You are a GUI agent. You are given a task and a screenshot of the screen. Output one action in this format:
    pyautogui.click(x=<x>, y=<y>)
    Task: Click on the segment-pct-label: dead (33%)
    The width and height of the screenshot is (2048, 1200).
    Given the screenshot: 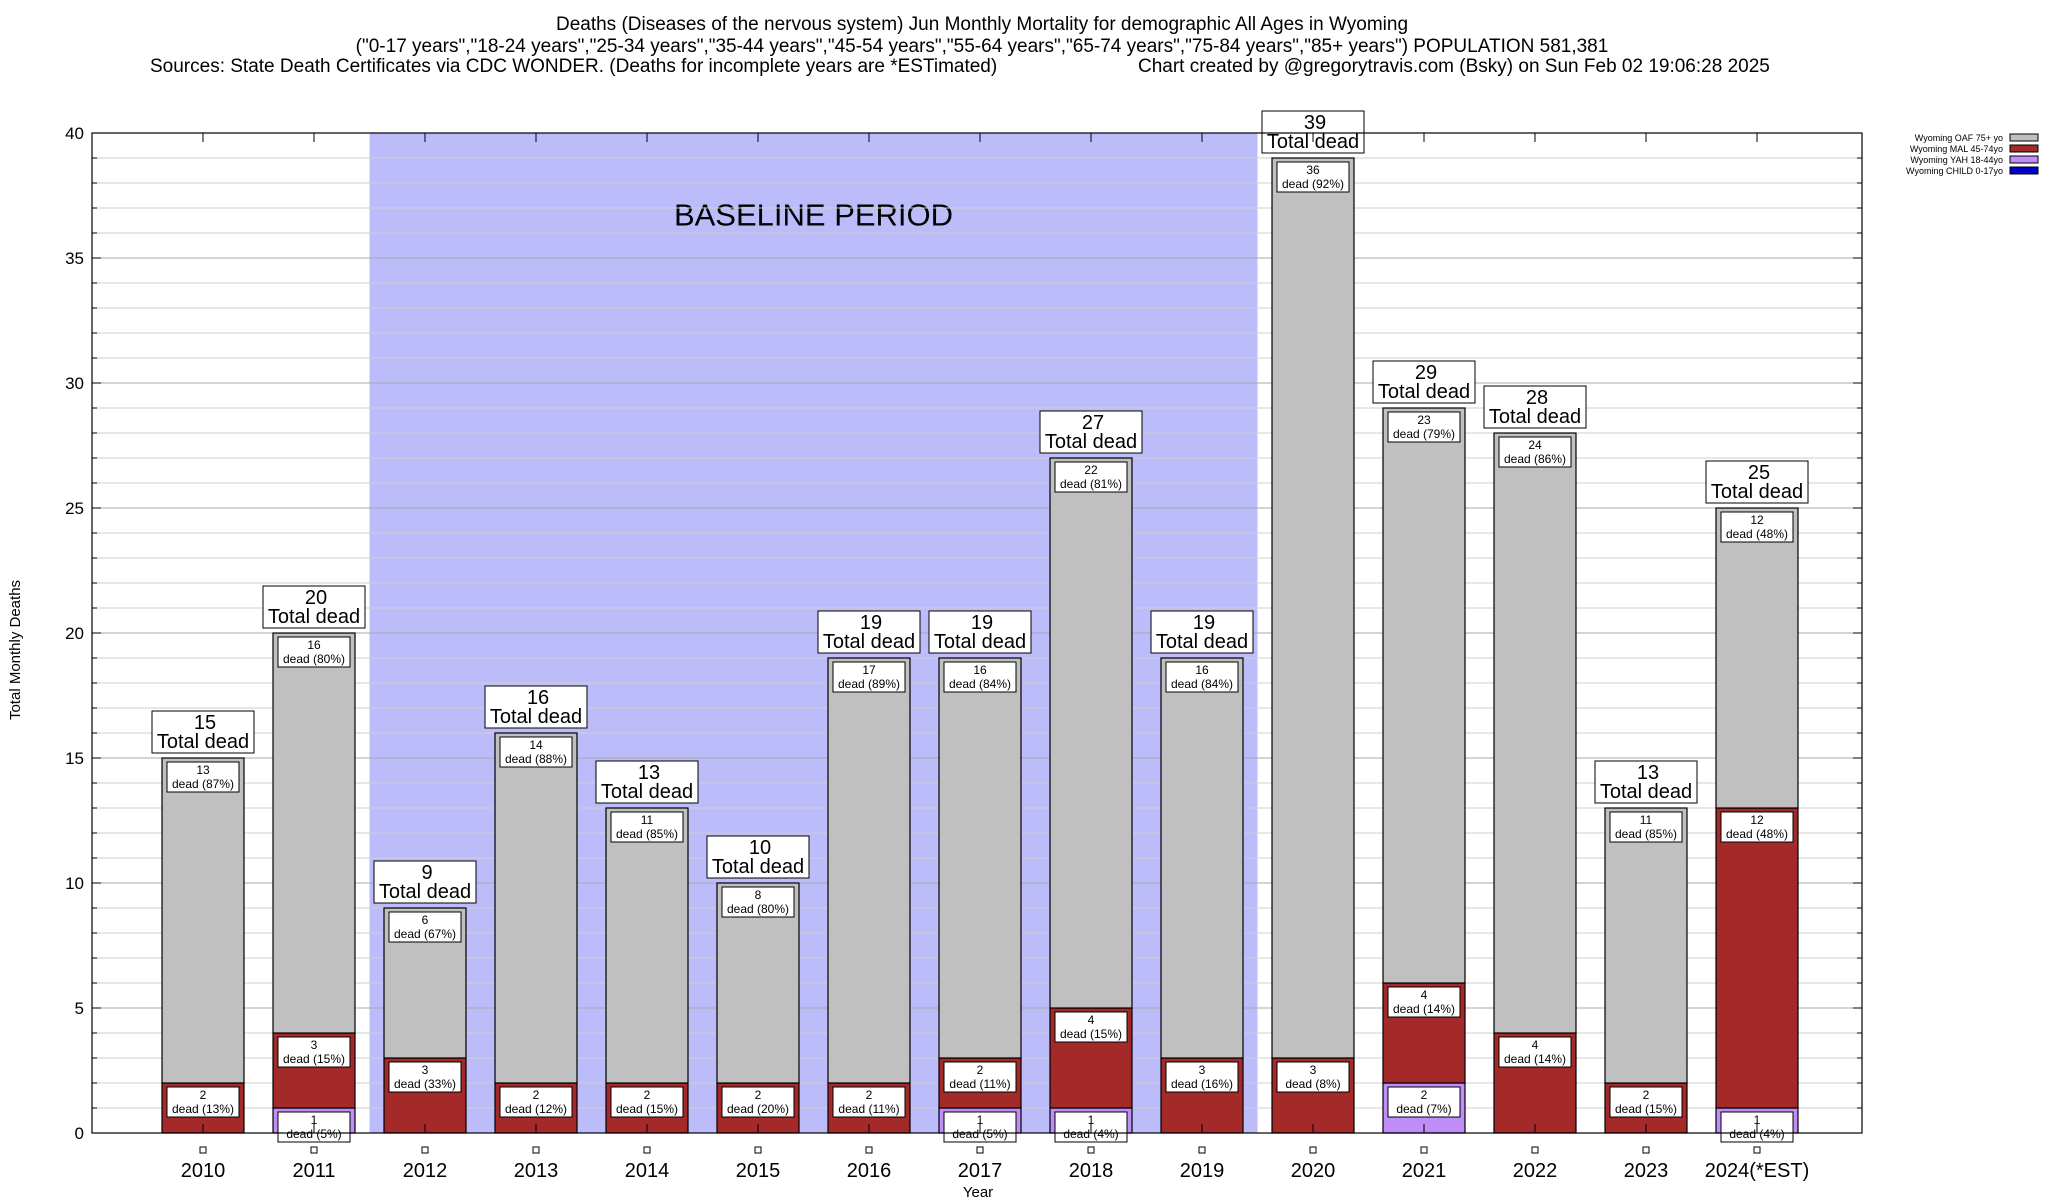 What is the action you would take?
    pyautogui.click(x=425, y=1084)
    